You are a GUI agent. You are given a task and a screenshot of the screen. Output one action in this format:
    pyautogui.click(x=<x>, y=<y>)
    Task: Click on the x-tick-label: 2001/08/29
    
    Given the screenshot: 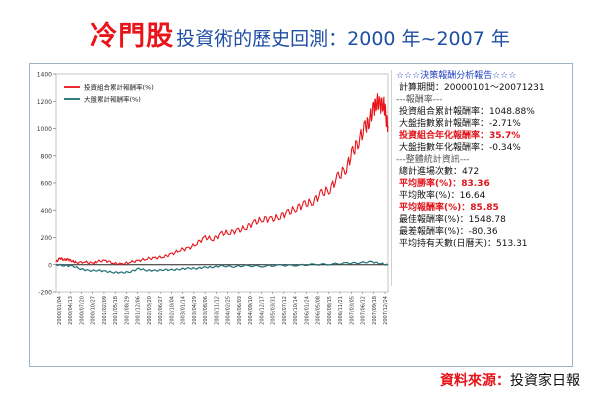 What is the action you would take?
    pyautogui.click(x=127, y=310)
    